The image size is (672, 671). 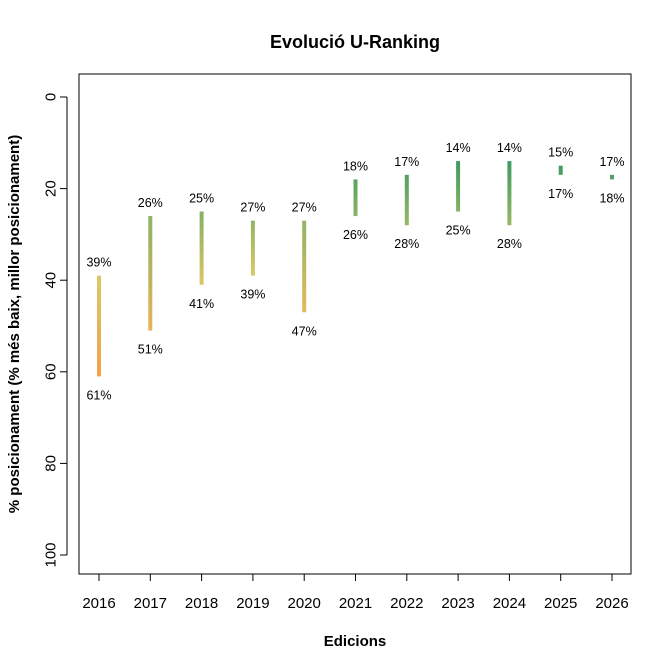 What do you see at coordinates (51, 188) in the screenshot?
I see `y-tick-label: 20` at bounding box center [51, 188].